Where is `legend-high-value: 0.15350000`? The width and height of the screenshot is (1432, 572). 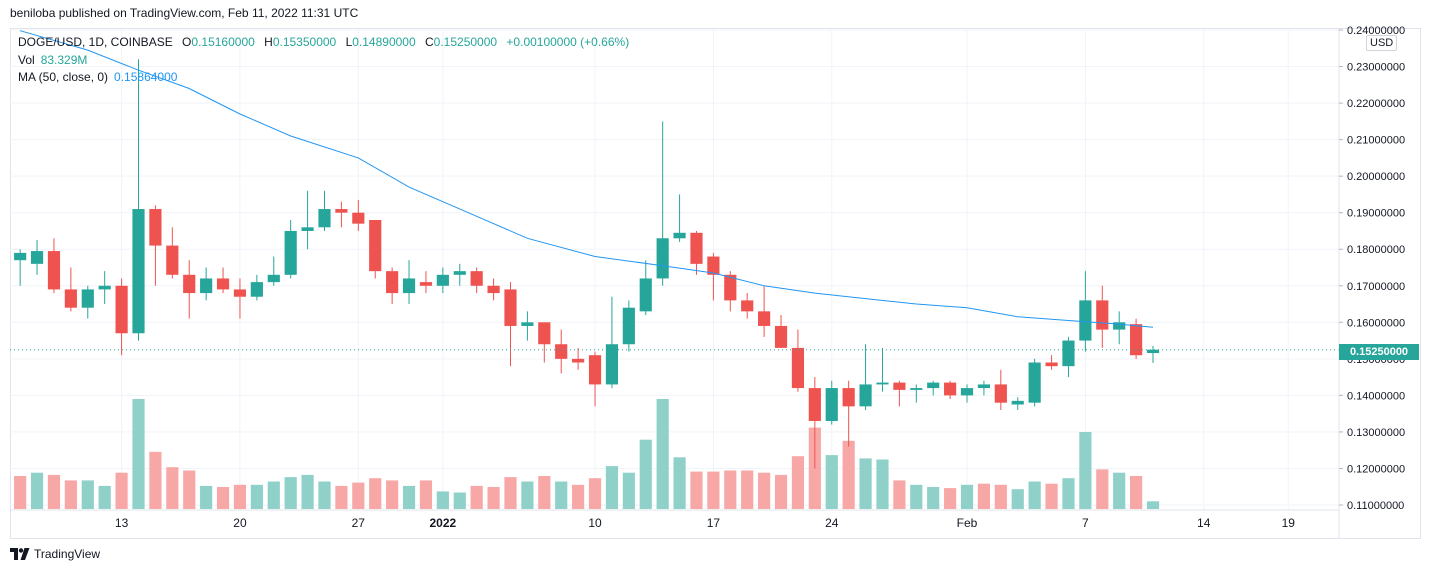 legend-high-value: 0.15350000 is located at coordinates (304, 42).